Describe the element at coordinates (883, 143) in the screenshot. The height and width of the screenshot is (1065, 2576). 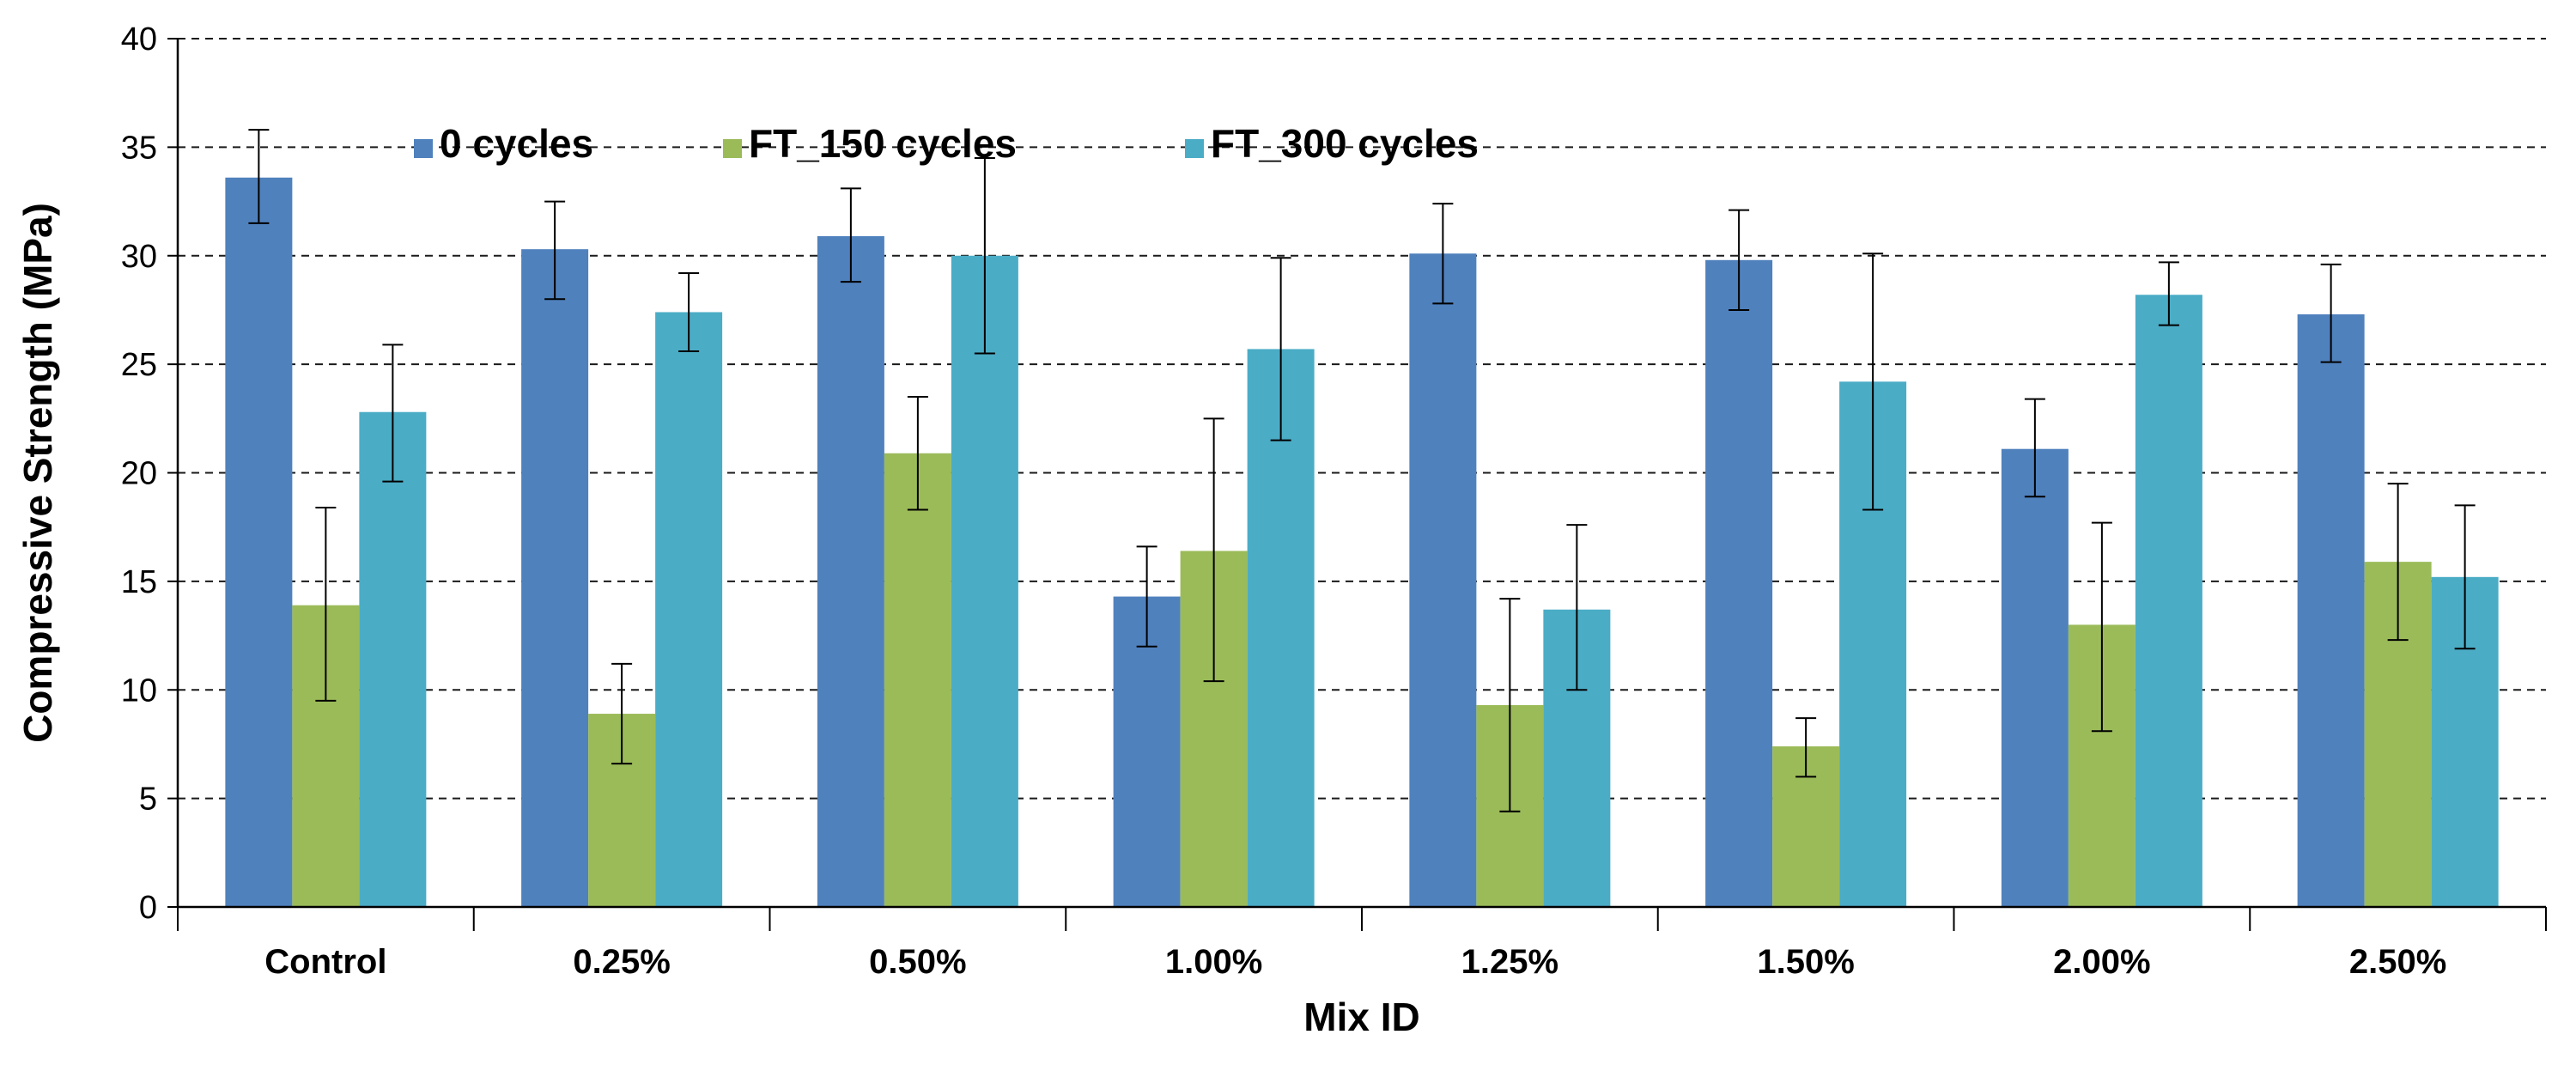
I see `legend-label: FT_150 cycles` at that location.